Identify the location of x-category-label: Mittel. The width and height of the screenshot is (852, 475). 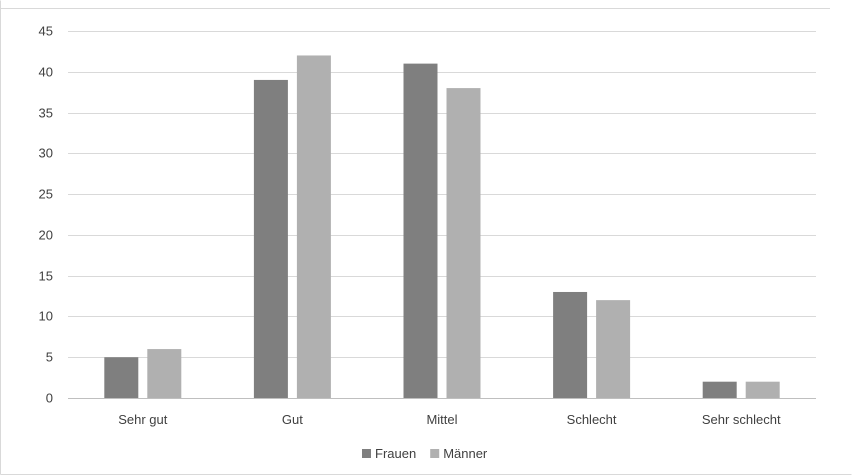
(441, 419).